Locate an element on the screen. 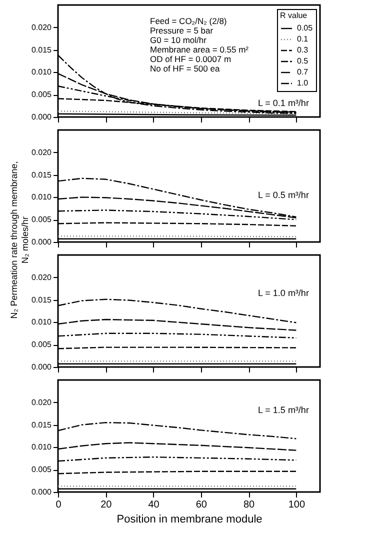 This screenshot has width=365, height=550. annotation: Pressure = 5 bar is located at coordinates (182, 31).